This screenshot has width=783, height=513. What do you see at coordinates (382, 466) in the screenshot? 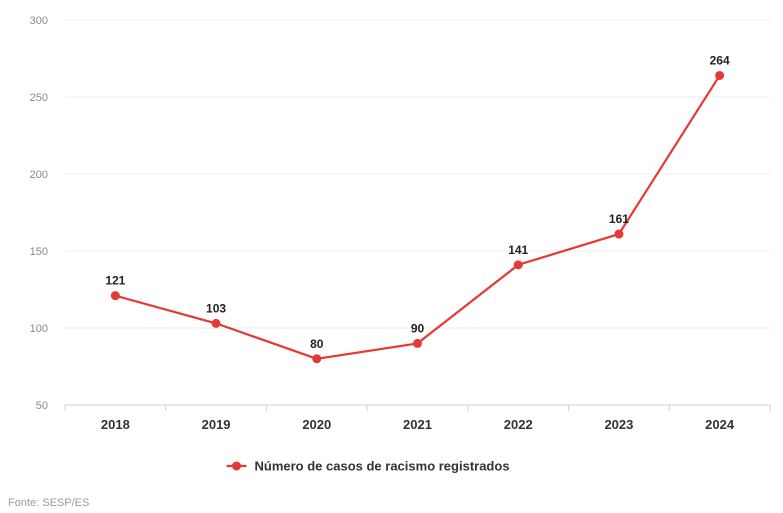
I see `legend-item-label: Número de casos de racismo registrados` at bounding box center [382, 466].